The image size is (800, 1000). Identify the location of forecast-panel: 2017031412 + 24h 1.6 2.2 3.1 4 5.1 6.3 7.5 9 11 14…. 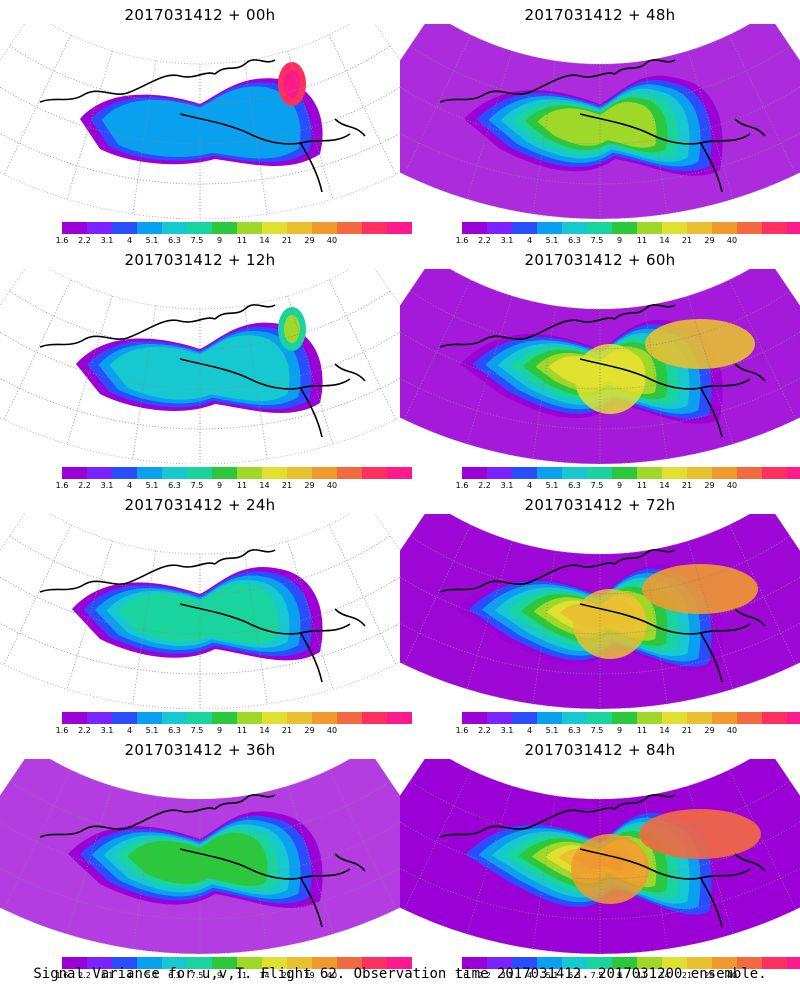
(206, 612).